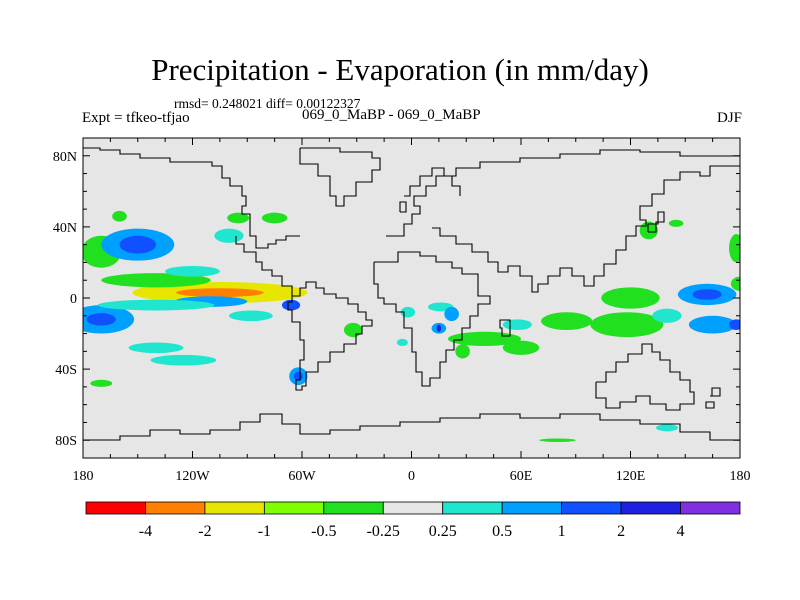 The height and width of the screenshot is (600, 800). What do you see at coordinates (656, 222) in the screenshot?
I see `coastline-japan` at bounding box center [656, 222].